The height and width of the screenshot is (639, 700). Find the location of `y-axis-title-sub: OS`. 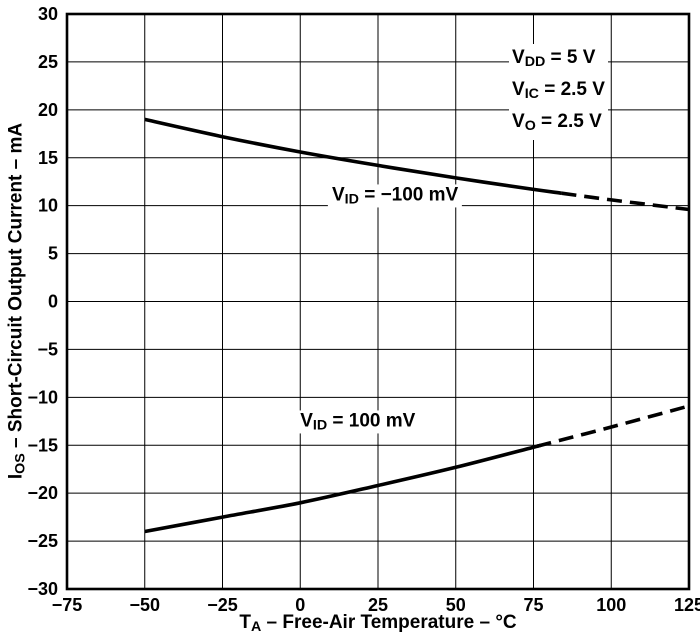

y-axis-title-sub: OS is located at coordinates (20, 463).